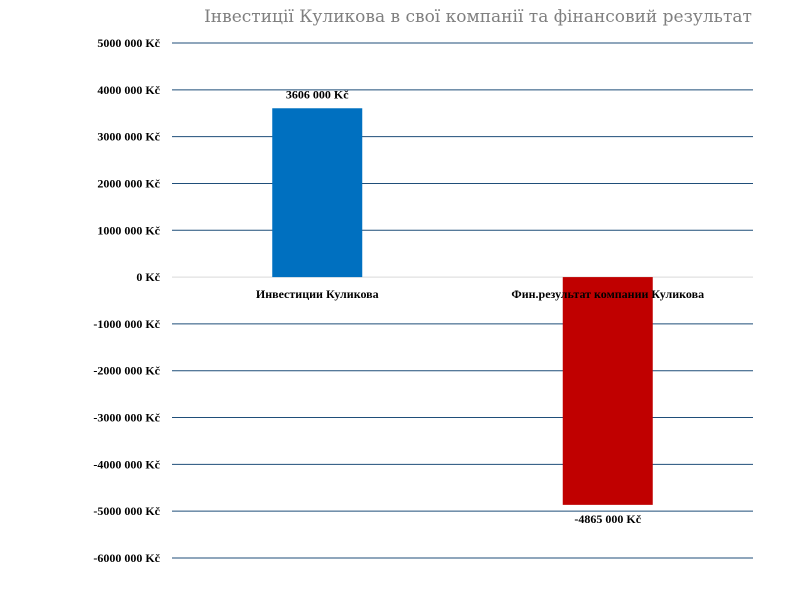 The width and height of the screenshot is (795, 590). I want to click on y-tick-label: -4000 000 Kč, so click(126, 464).